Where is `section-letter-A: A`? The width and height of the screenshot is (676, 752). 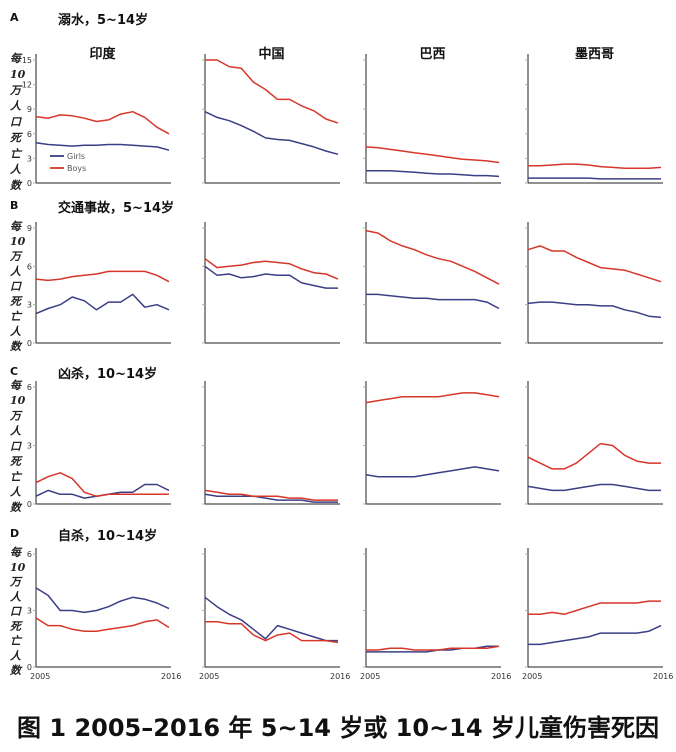
section-letter-A: A is located at coordinates (14, 17).